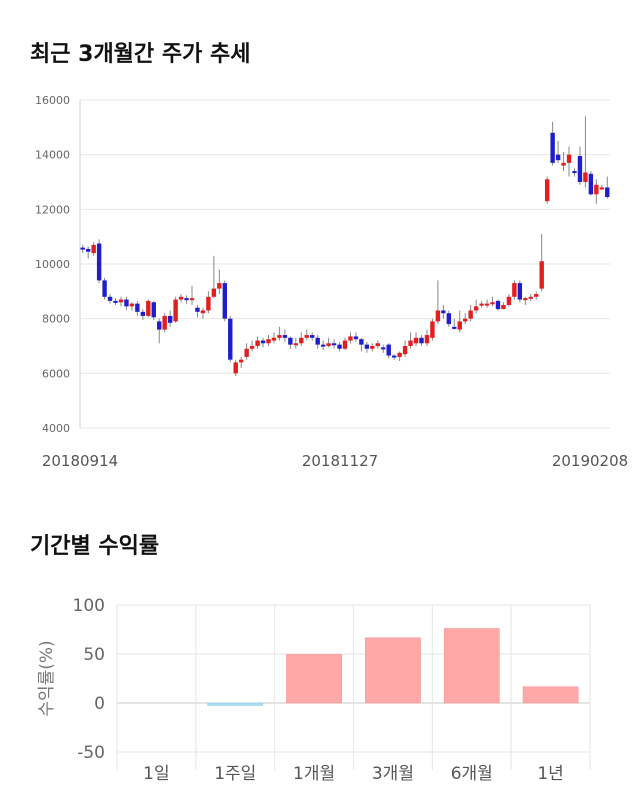 The width and height of the screenshot is (640, 810). Describe the element at coordinates (52, 100) in the screenshot. I see `y-tick-label: 16000` at that location.